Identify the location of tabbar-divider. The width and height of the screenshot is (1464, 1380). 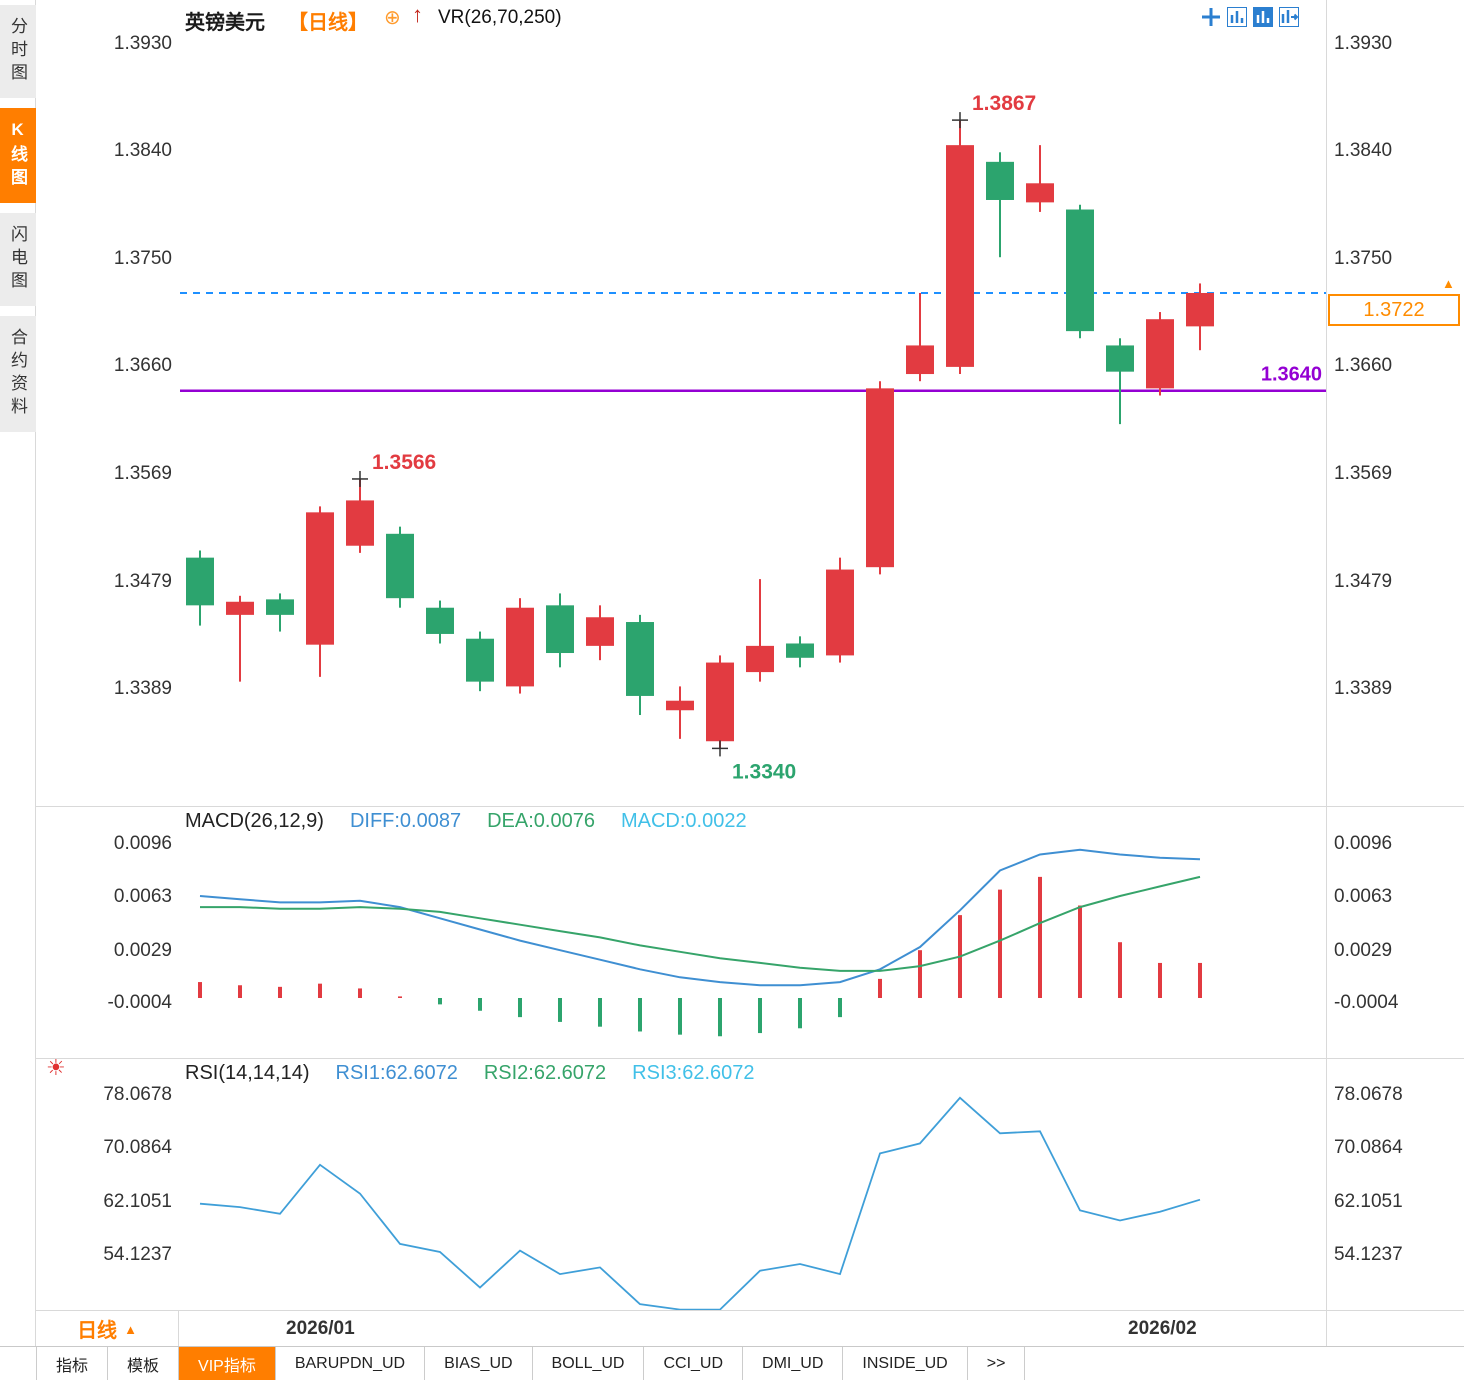
(732, 1346).